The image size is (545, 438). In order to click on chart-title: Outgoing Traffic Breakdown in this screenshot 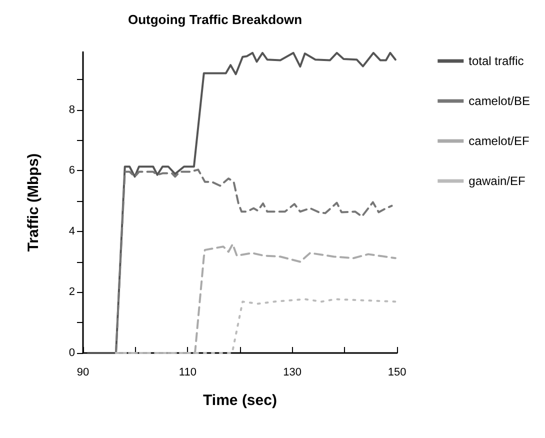, I will do `click(215, 19)`.